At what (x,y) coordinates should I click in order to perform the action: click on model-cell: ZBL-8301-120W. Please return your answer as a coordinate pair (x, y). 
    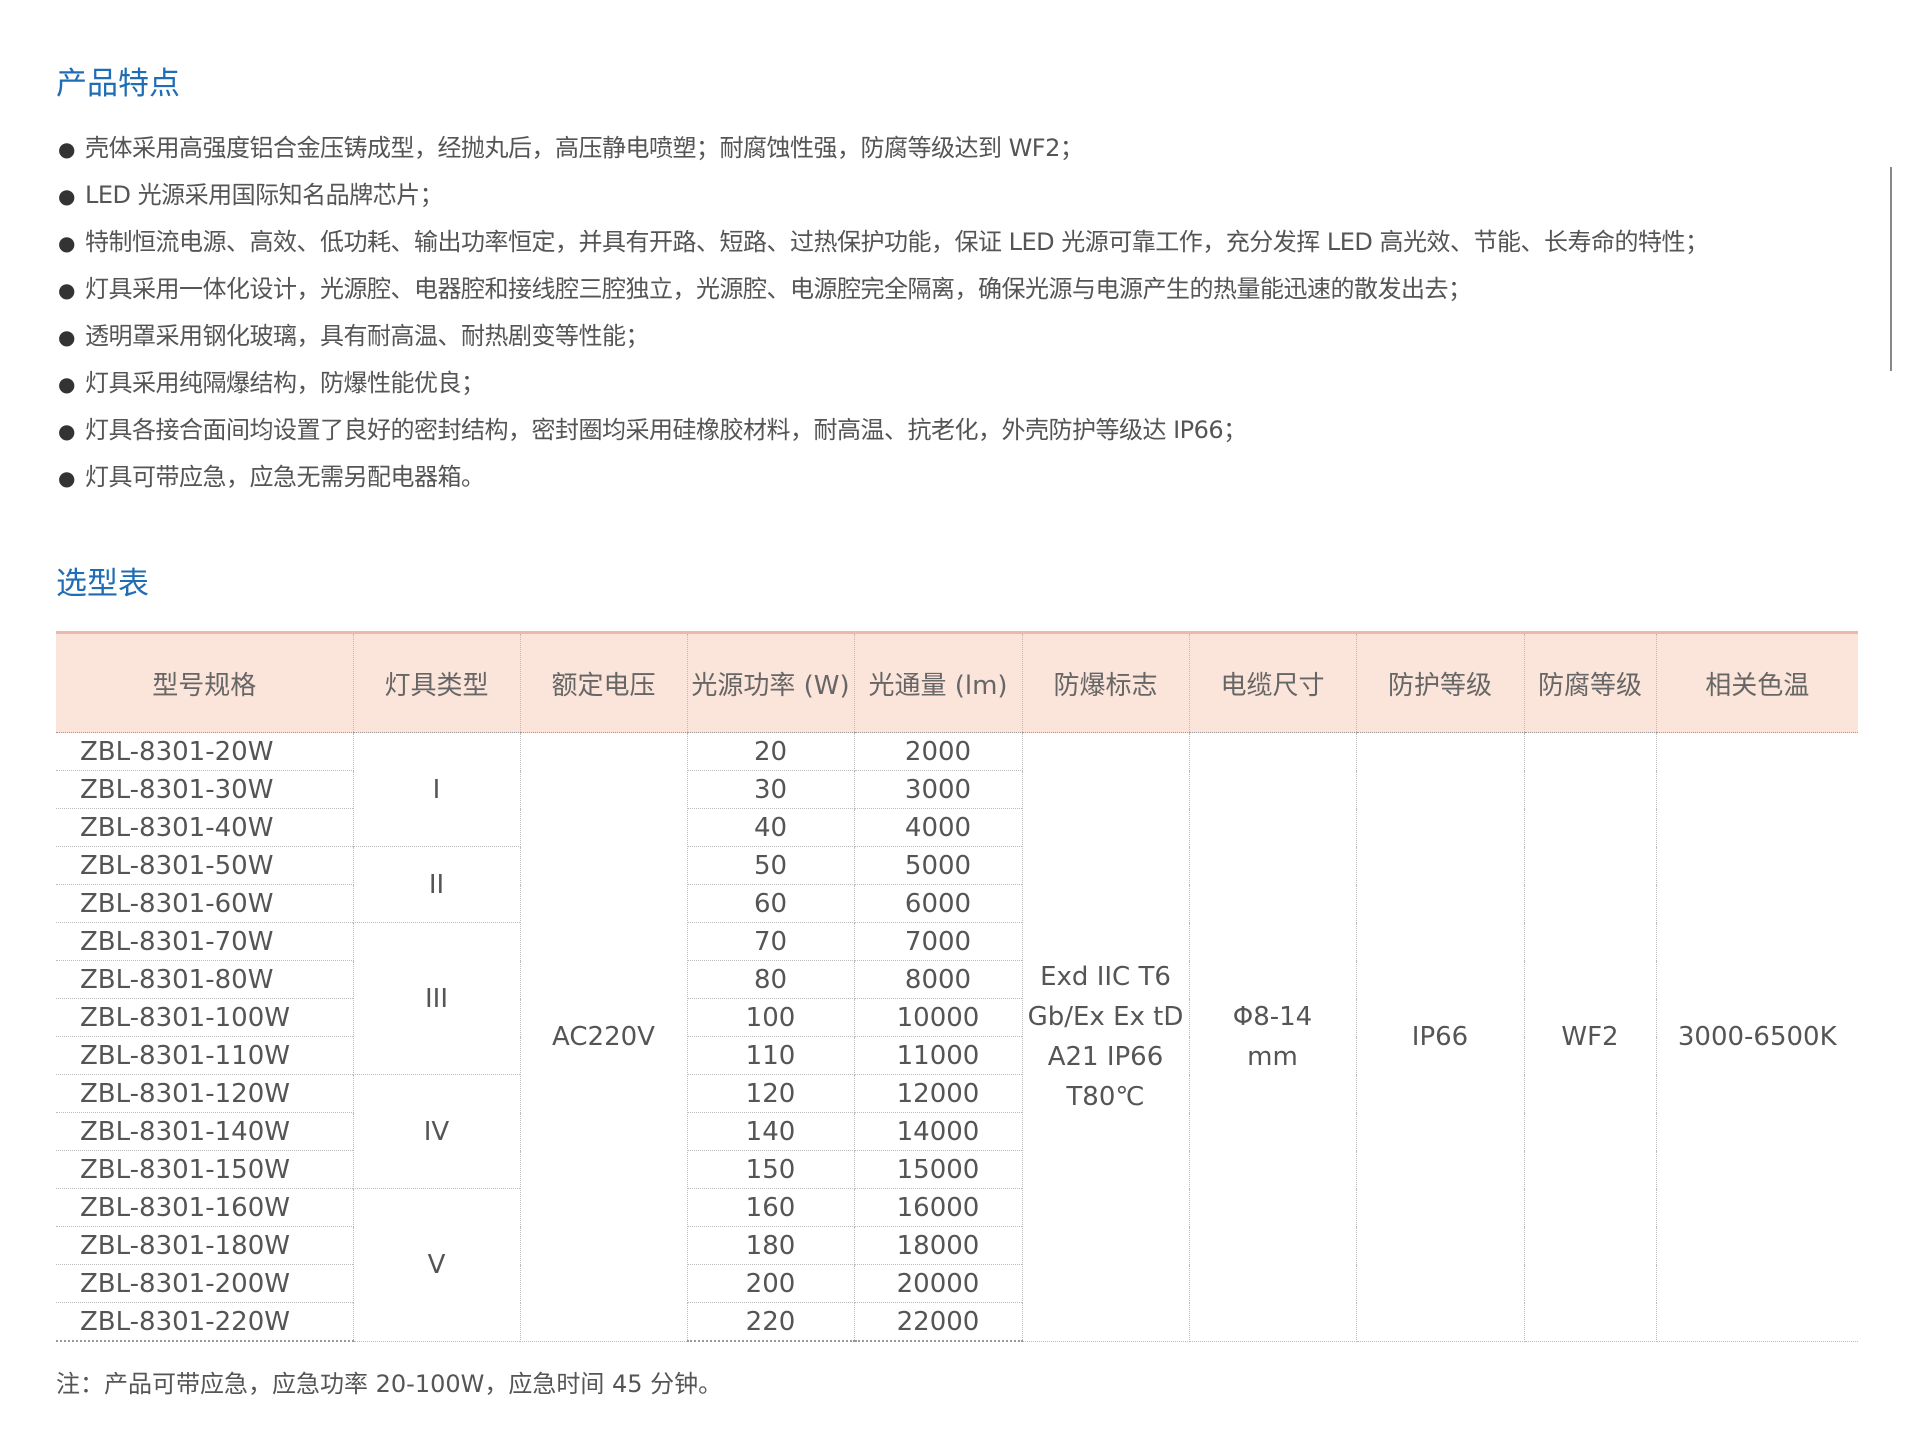
    Looking at the image, I should click on (205, 1093).